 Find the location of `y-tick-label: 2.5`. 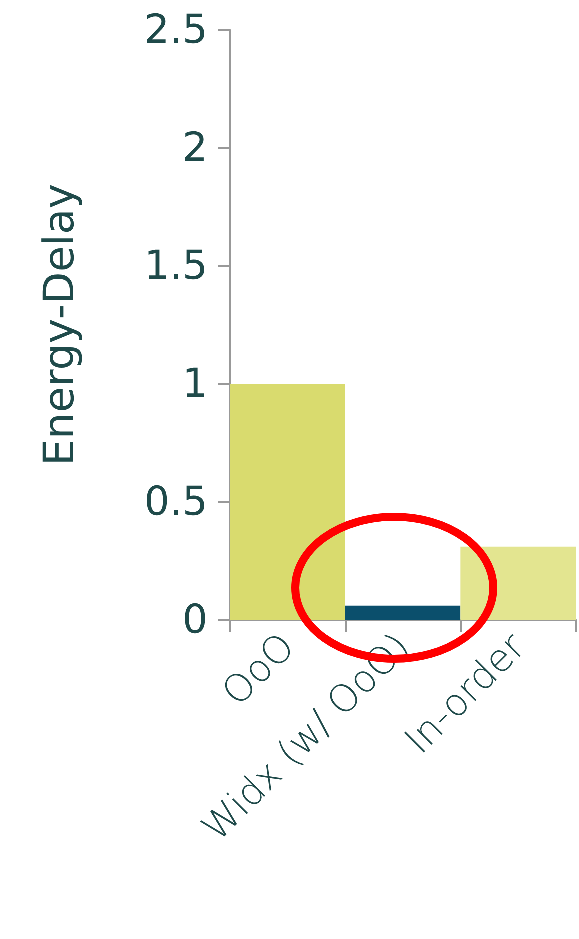

y-tick-label: 2.5 is located at coordinates (176, 30).